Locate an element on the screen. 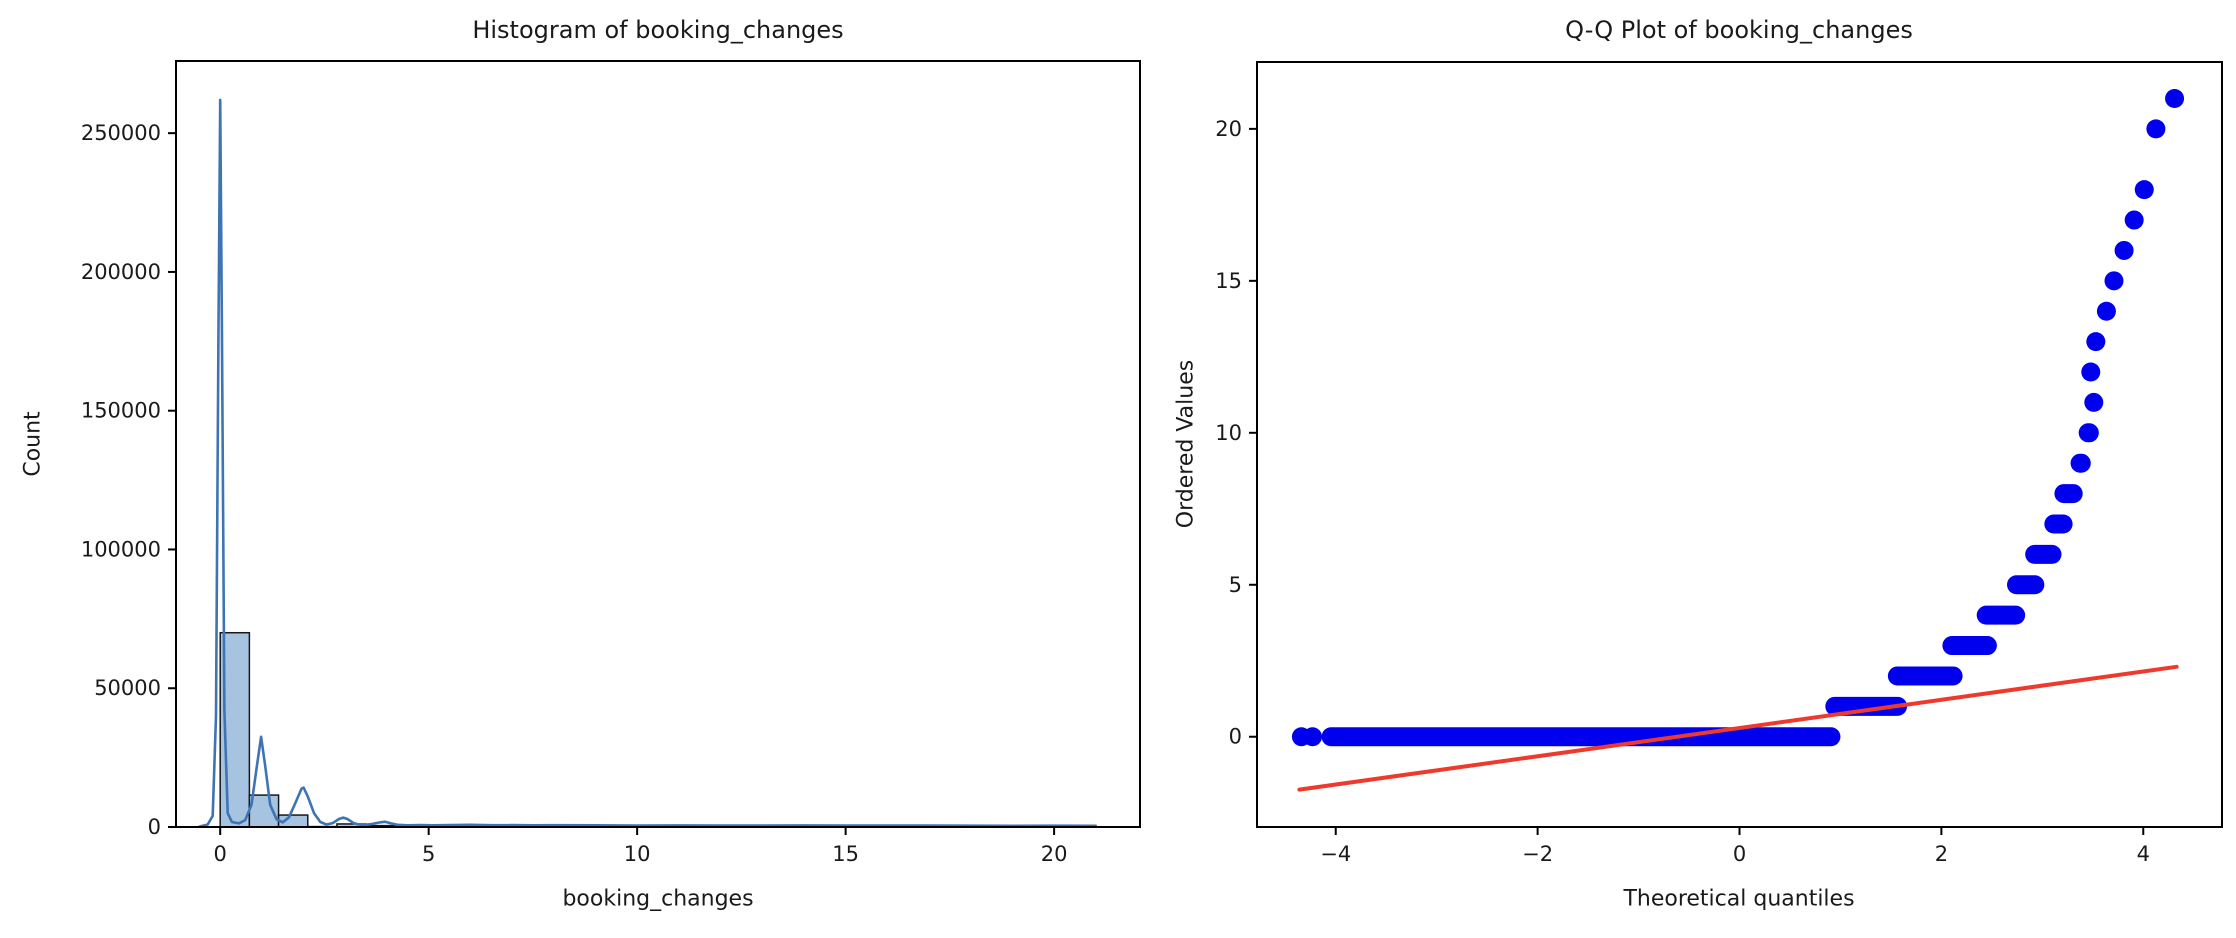 The image size is (2236, 938). x-tick-label: 5 is located at coordinates (428, 854).